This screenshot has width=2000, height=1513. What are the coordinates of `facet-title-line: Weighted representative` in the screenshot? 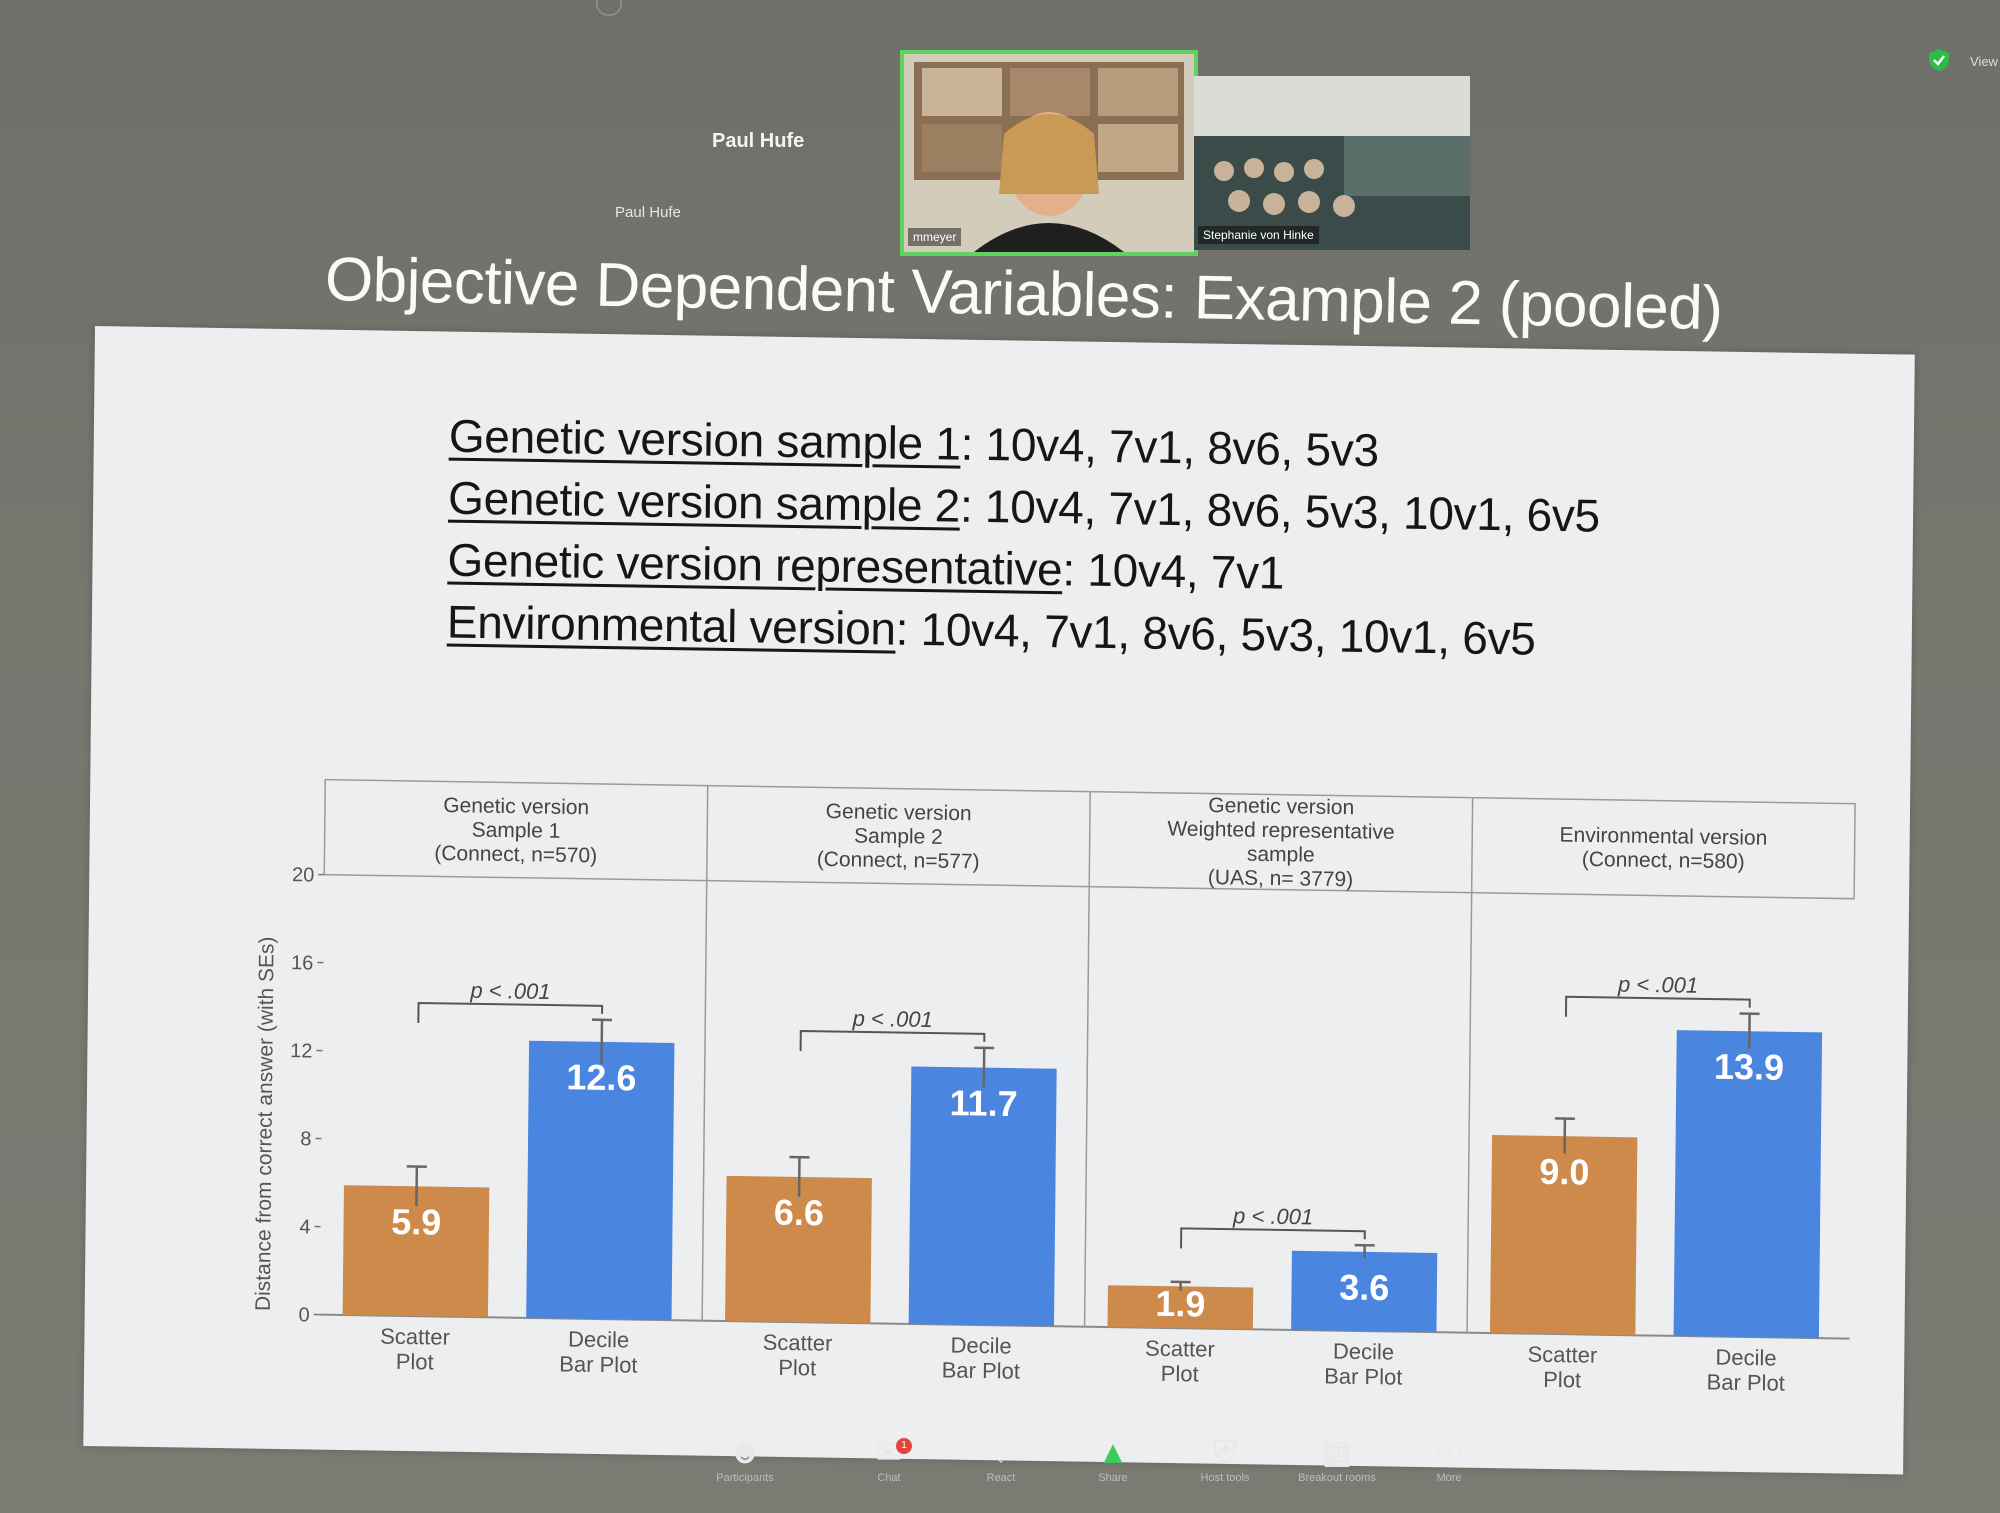 It's located at (1280, 830).